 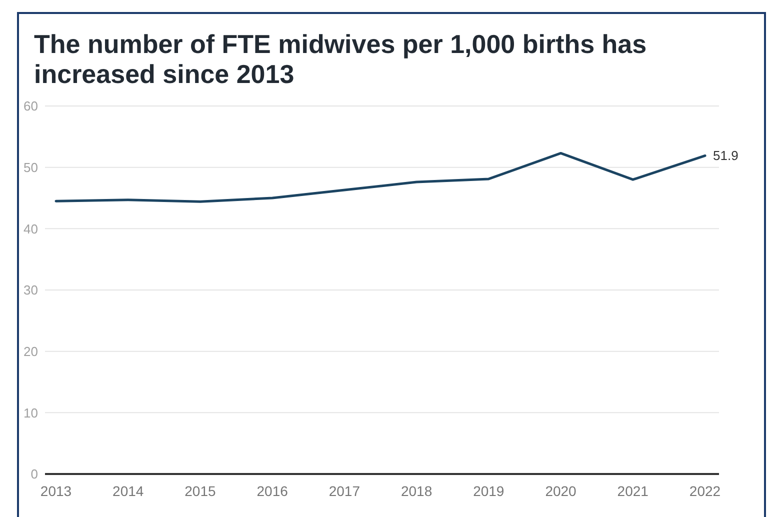 I want to click on y-tick-label: 40, so click(x=31, y=228).